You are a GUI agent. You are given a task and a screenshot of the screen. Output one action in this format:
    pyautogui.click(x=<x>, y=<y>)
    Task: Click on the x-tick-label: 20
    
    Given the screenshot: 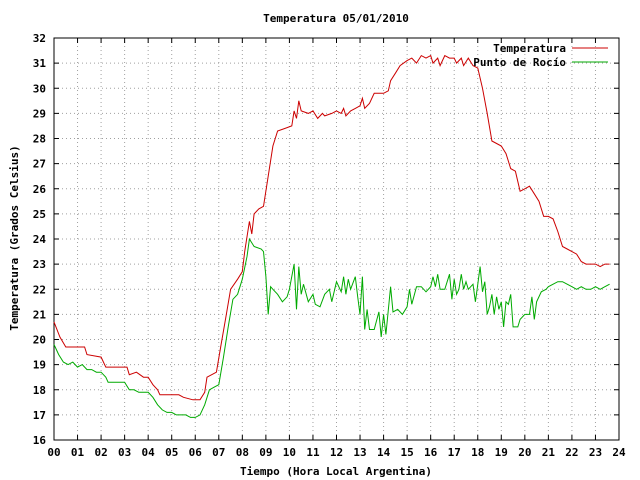 What is the action you would take?
    pyautogui.click(x=524, y=452)
    